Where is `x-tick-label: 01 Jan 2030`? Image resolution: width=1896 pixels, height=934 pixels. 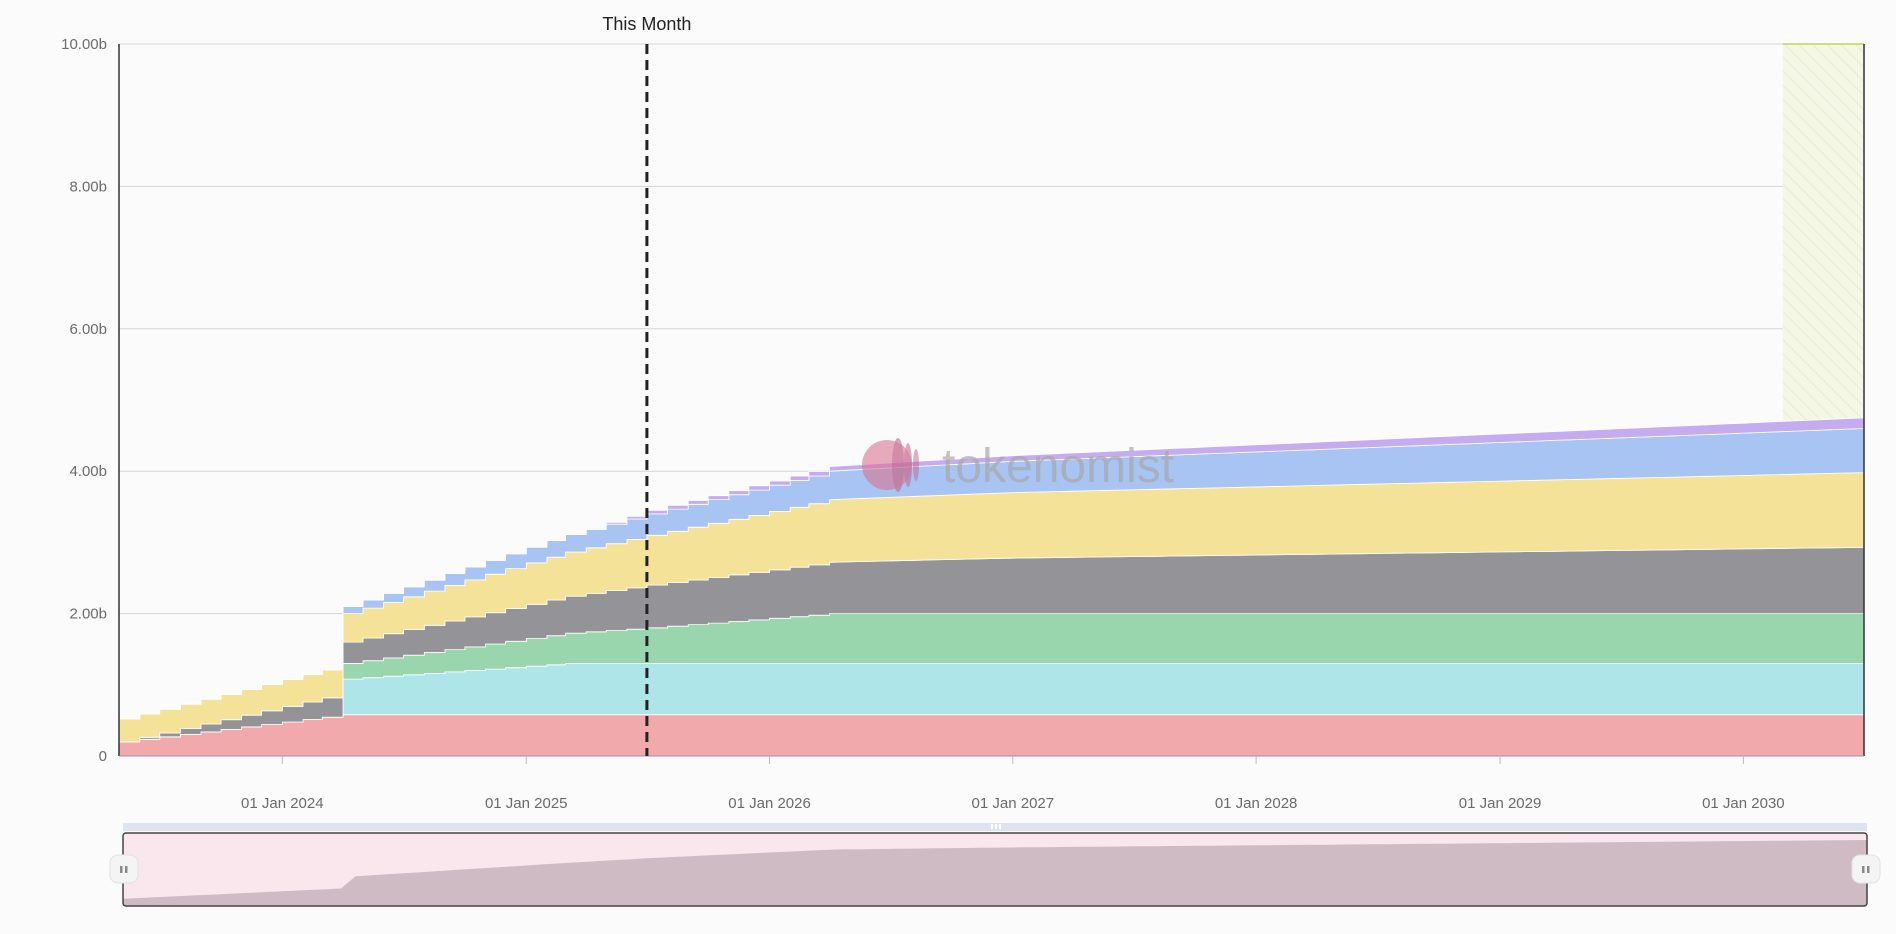
x-tick-label: 01 Jan 2030 is located at coordinates (1743, 803).